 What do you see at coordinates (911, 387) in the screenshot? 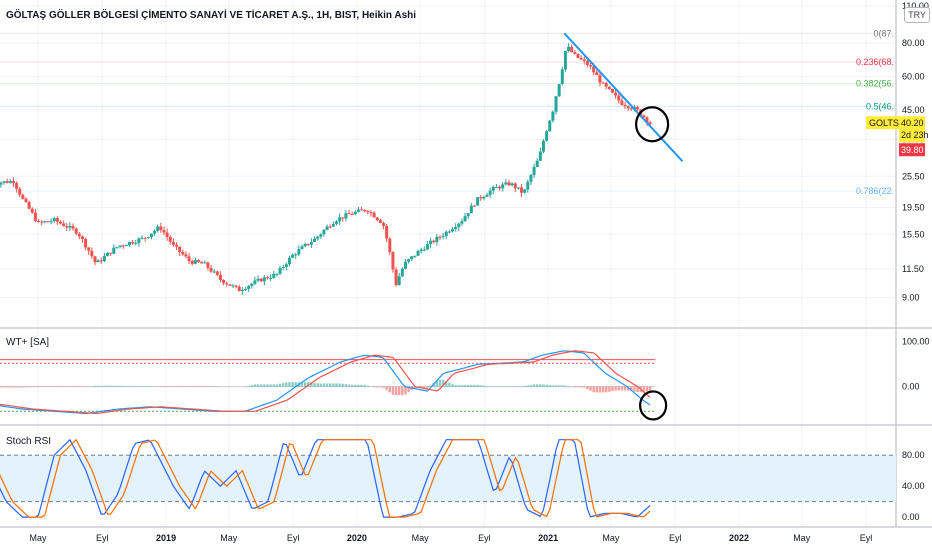
I see `wt-tick-label: 0.00` at bounding box center [911, 387].